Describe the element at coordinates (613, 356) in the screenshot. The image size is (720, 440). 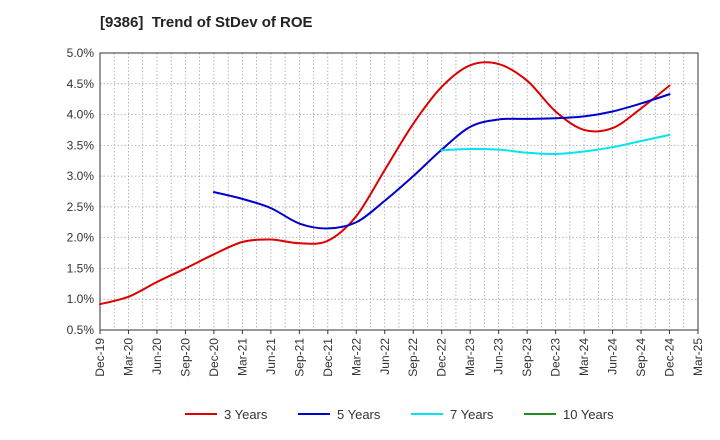
I see `x-tick-label: Jun-24` at that location.